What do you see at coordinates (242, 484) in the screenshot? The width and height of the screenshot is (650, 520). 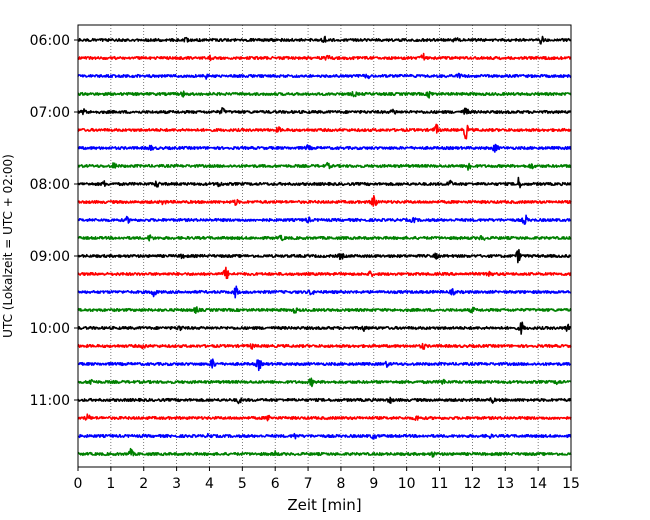 I see `x-tick-label: 5` at bounding box center [242, 484].